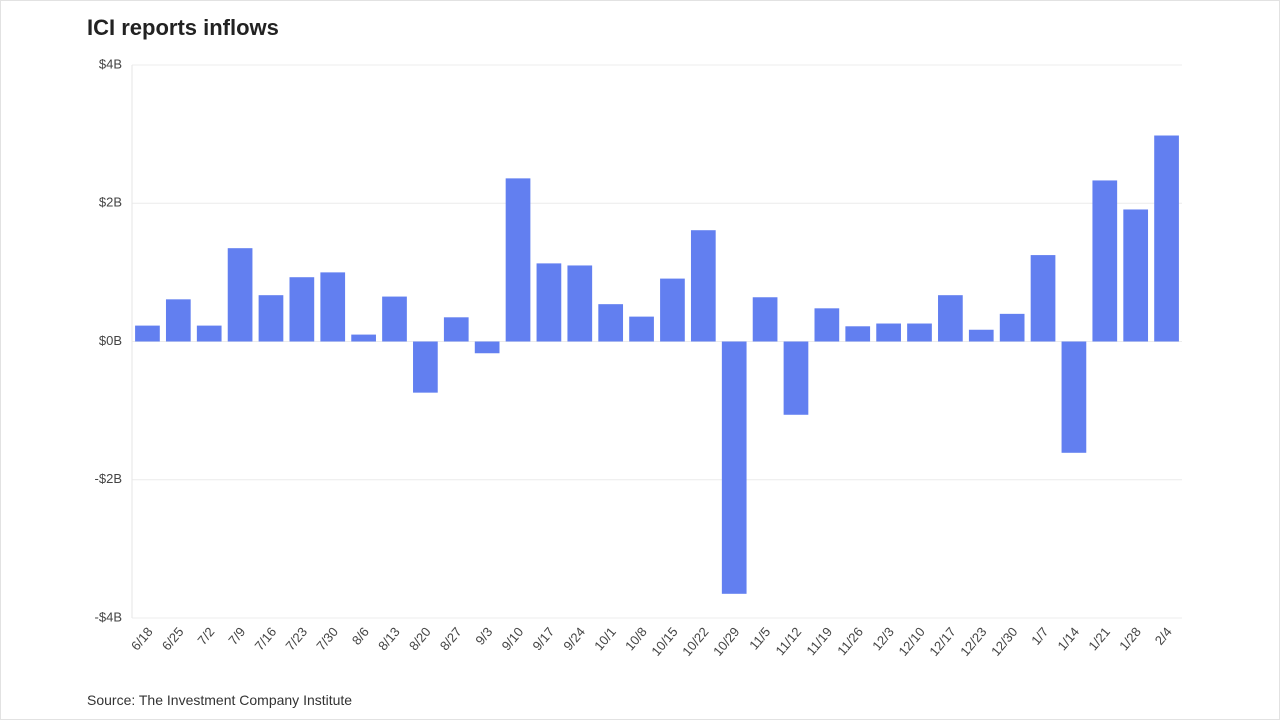 The height and width of the screenshot is (720, 1280). What do you see at coordinates (183, 27) in the screenshot?
I see `chart-title: ICI reports inflows` at bounding box center [183, 27].